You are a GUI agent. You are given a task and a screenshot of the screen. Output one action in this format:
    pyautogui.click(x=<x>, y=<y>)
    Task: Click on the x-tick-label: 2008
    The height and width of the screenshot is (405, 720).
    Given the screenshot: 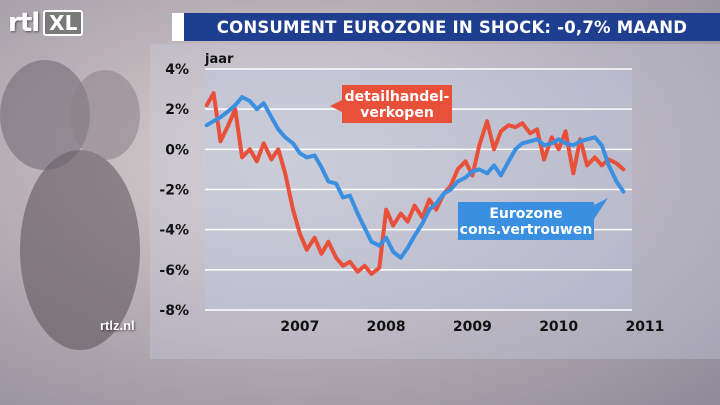 What is the action you would take?
    pyautogui.click(x=386, y=327)
    